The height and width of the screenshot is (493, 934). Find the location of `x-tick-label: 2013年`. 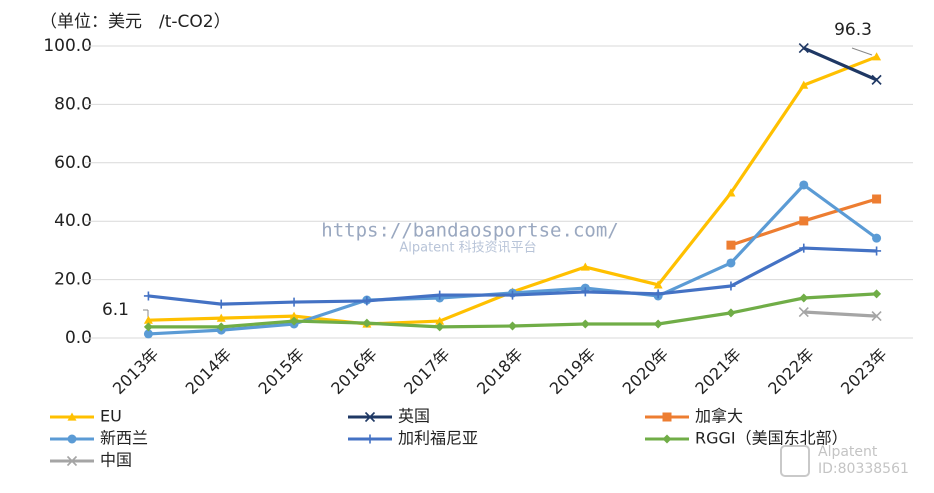

x-tick-label: 2013年 is located at coordinates (136, 372).